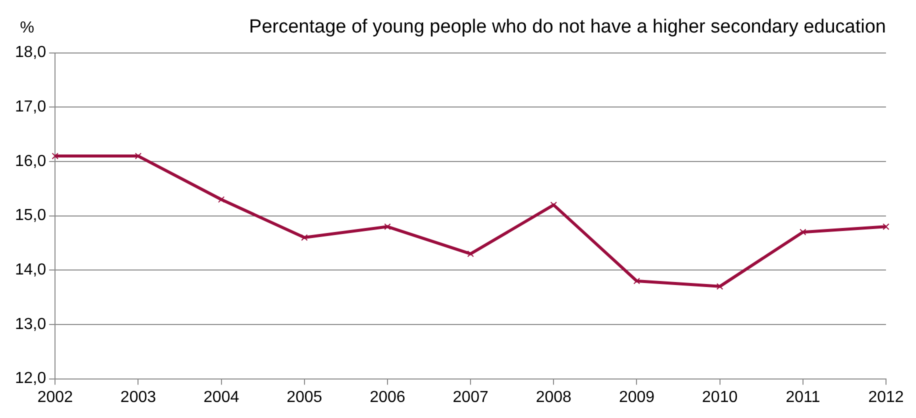 Image resolution: width=916 pixels, height=418 pixels. Describe the element at coordinates (30, 270) in the screenshot. I see `y-tick-label: 14,0` at that location.